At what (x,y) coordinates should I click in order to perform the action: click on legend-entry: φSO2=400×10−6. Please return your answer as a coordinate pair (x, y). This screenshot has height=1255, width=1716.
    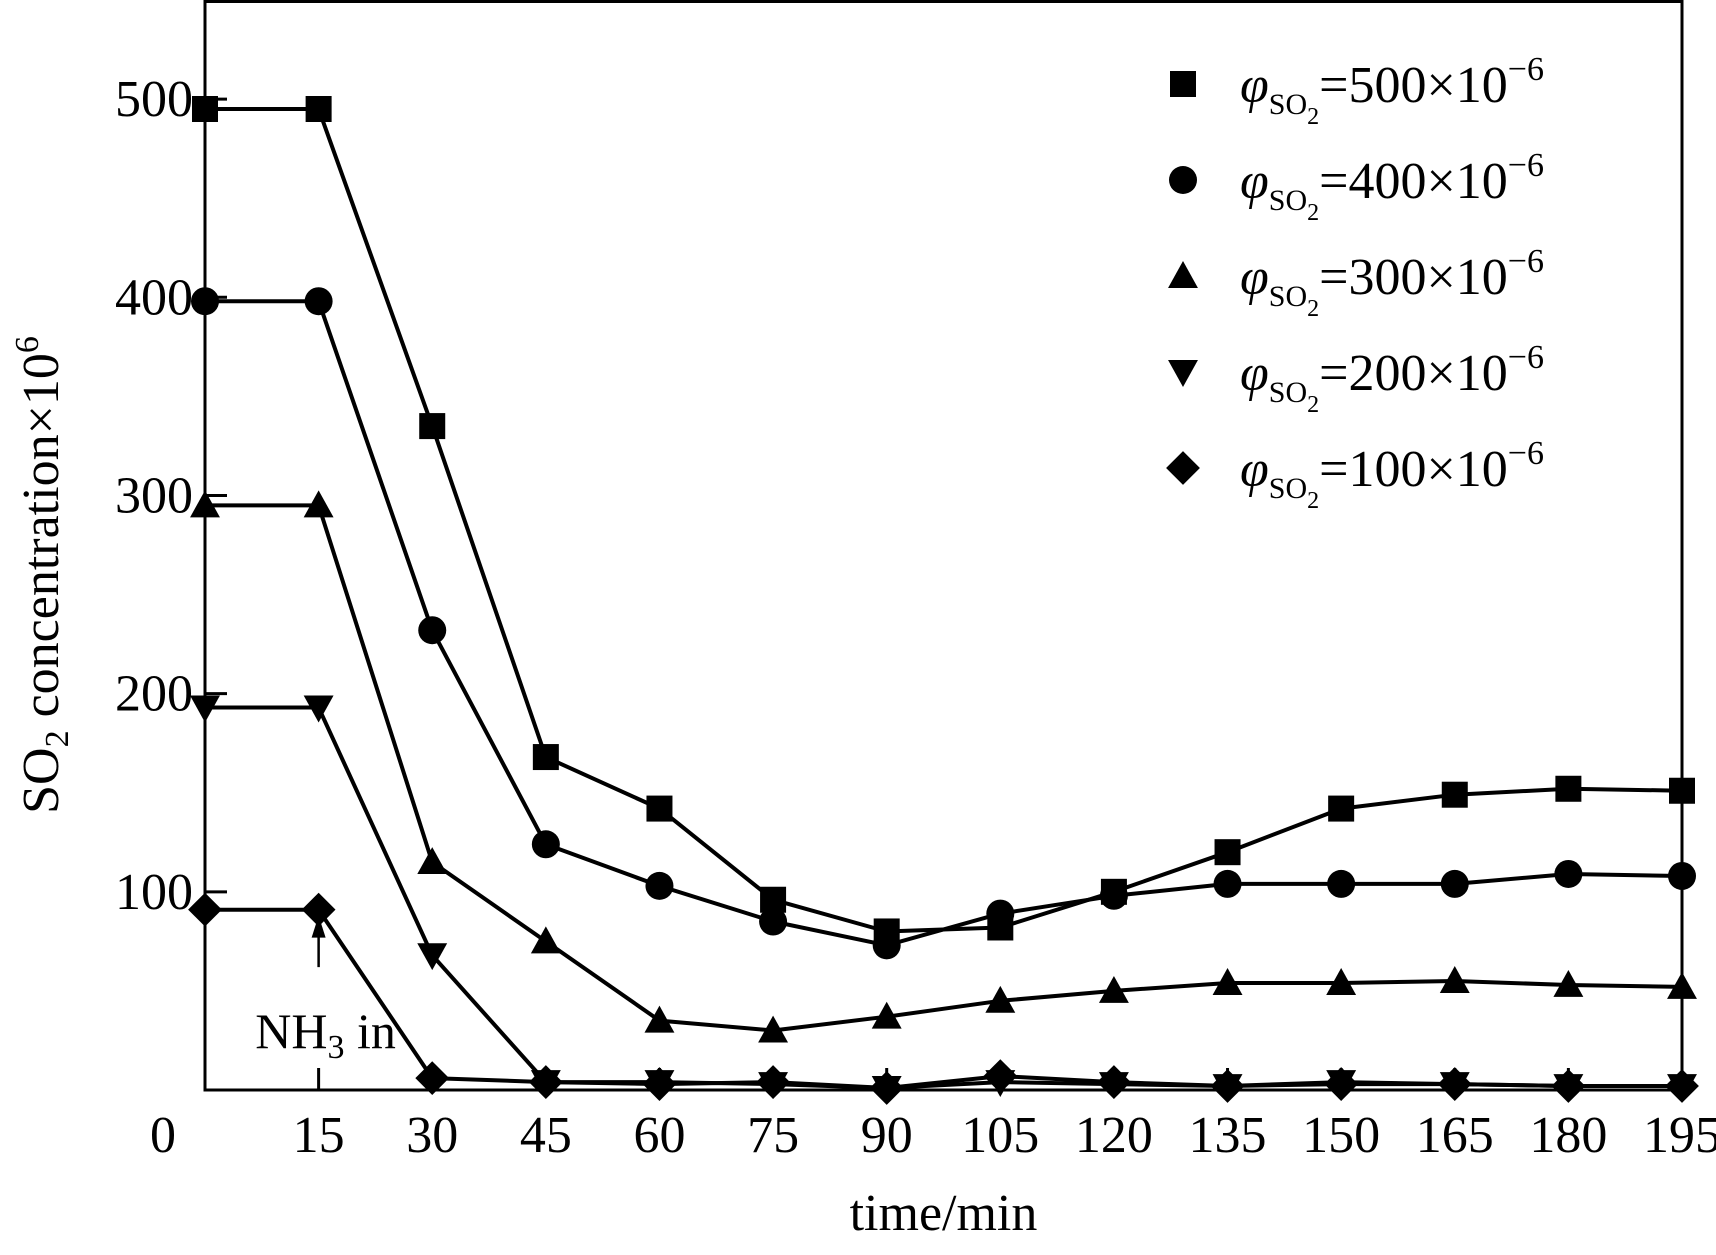
    Looking at the image, I should click on (1392, 186).